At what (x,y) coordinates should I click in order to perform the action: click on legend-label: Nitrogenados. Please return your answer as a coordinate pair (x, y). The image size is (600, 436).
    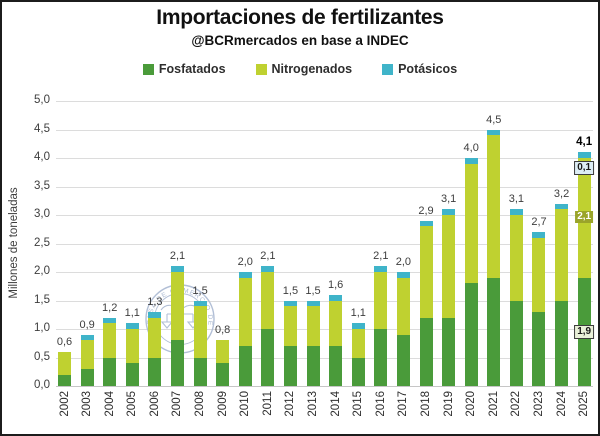
    Looking at the image, I should click on (312, 69).